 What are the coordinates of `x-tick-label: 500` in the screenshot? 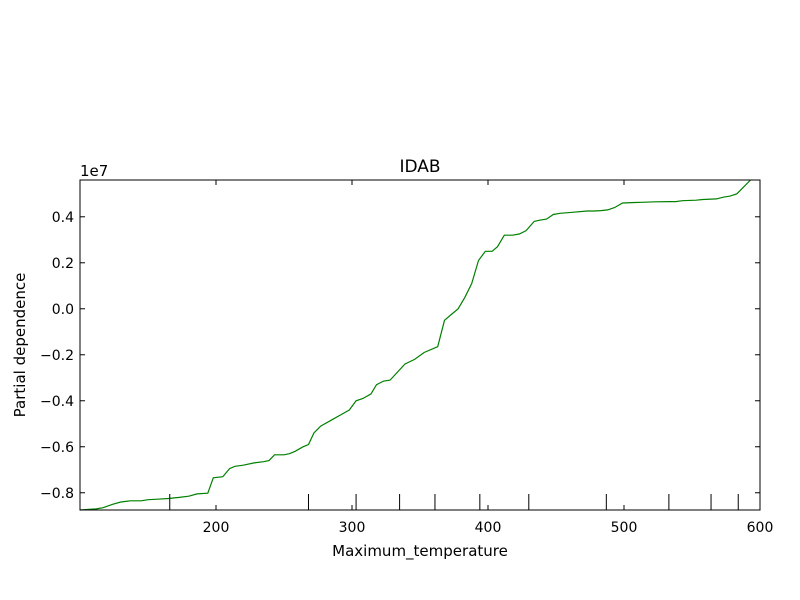 It's located at (624, 528).